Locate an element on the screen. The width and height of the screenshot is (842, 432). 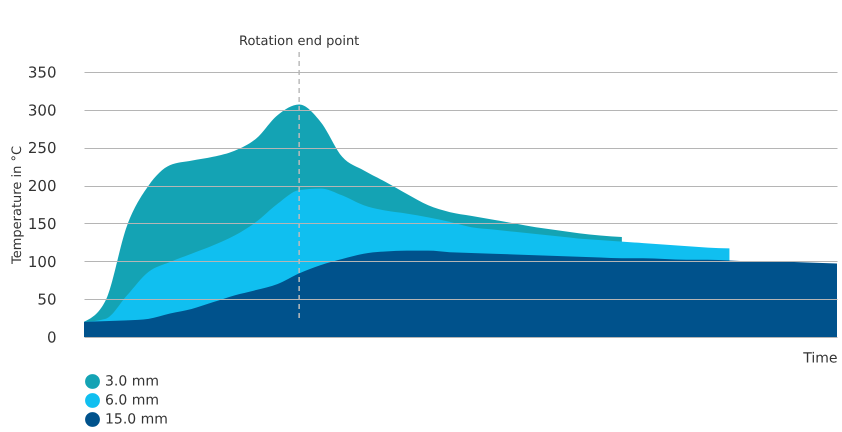
y-tick-label: 300 is located at coordinates (42, 110).